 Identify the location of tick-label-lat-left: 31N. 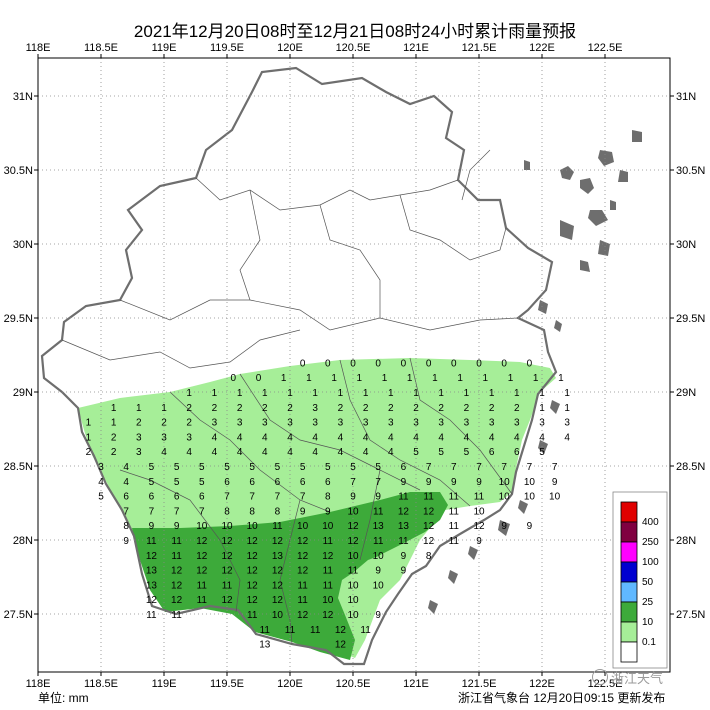
(23, 97).